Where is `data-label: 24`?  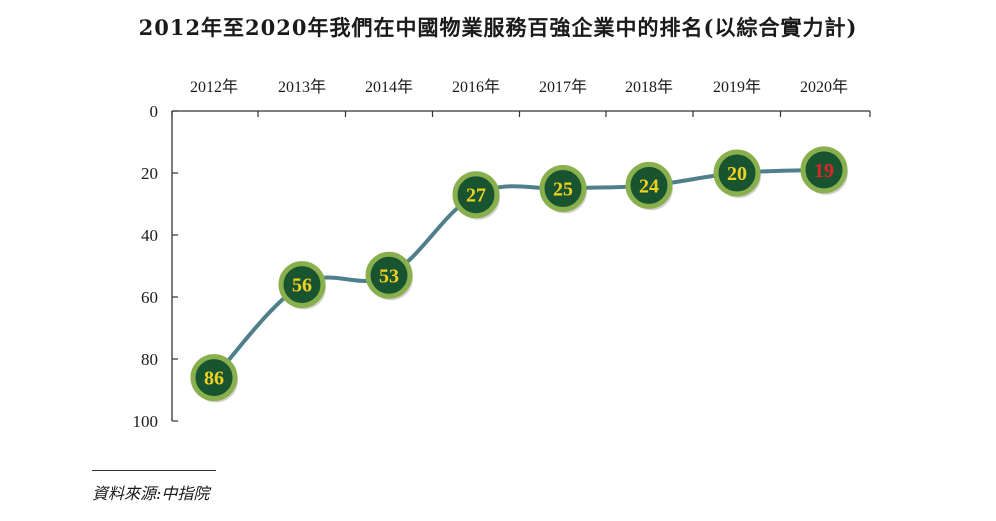
data-label: 24 is located at coordinates (649, 186).